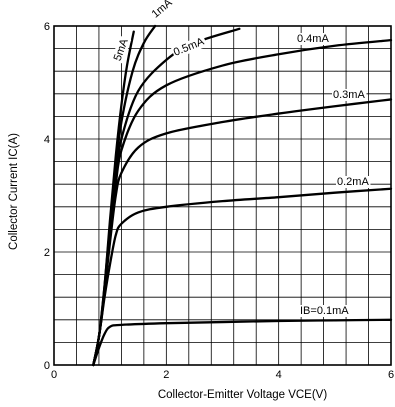 This screenshot has width=395, height=407. Describe the element at coordinates (54, 375) in the screenshot. I see `x-tick-label: 0` at that location.